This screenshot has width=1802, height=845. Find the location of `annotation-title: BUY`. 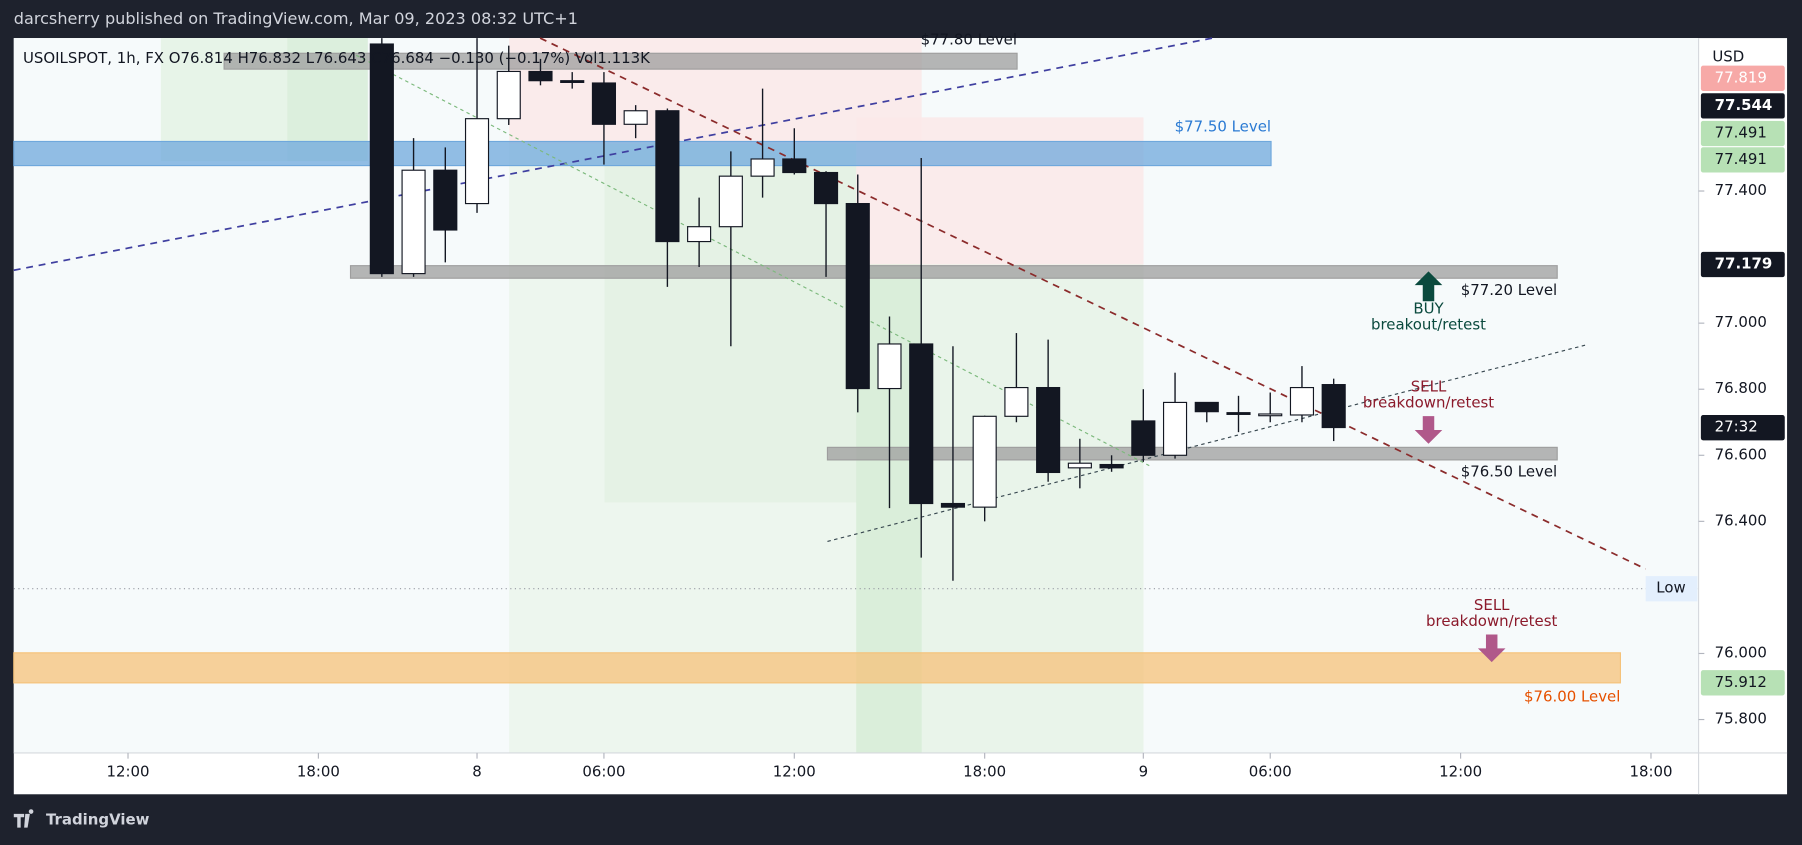

annotation-title: BUY is located at coordinates (1428, 308).